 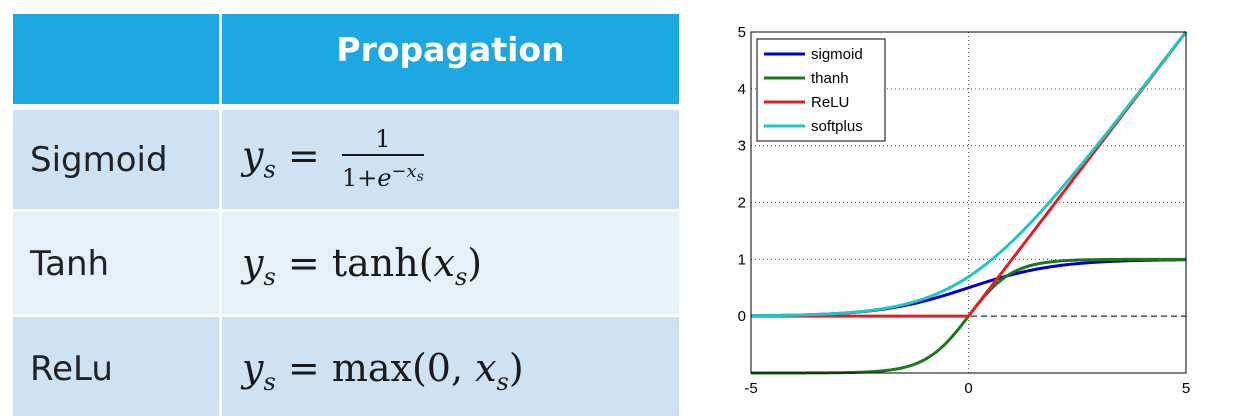 What do you see at coordinates (71, 369) in the screenshot?
I see `function-name: ReLu` at bounding box center [71, 369].